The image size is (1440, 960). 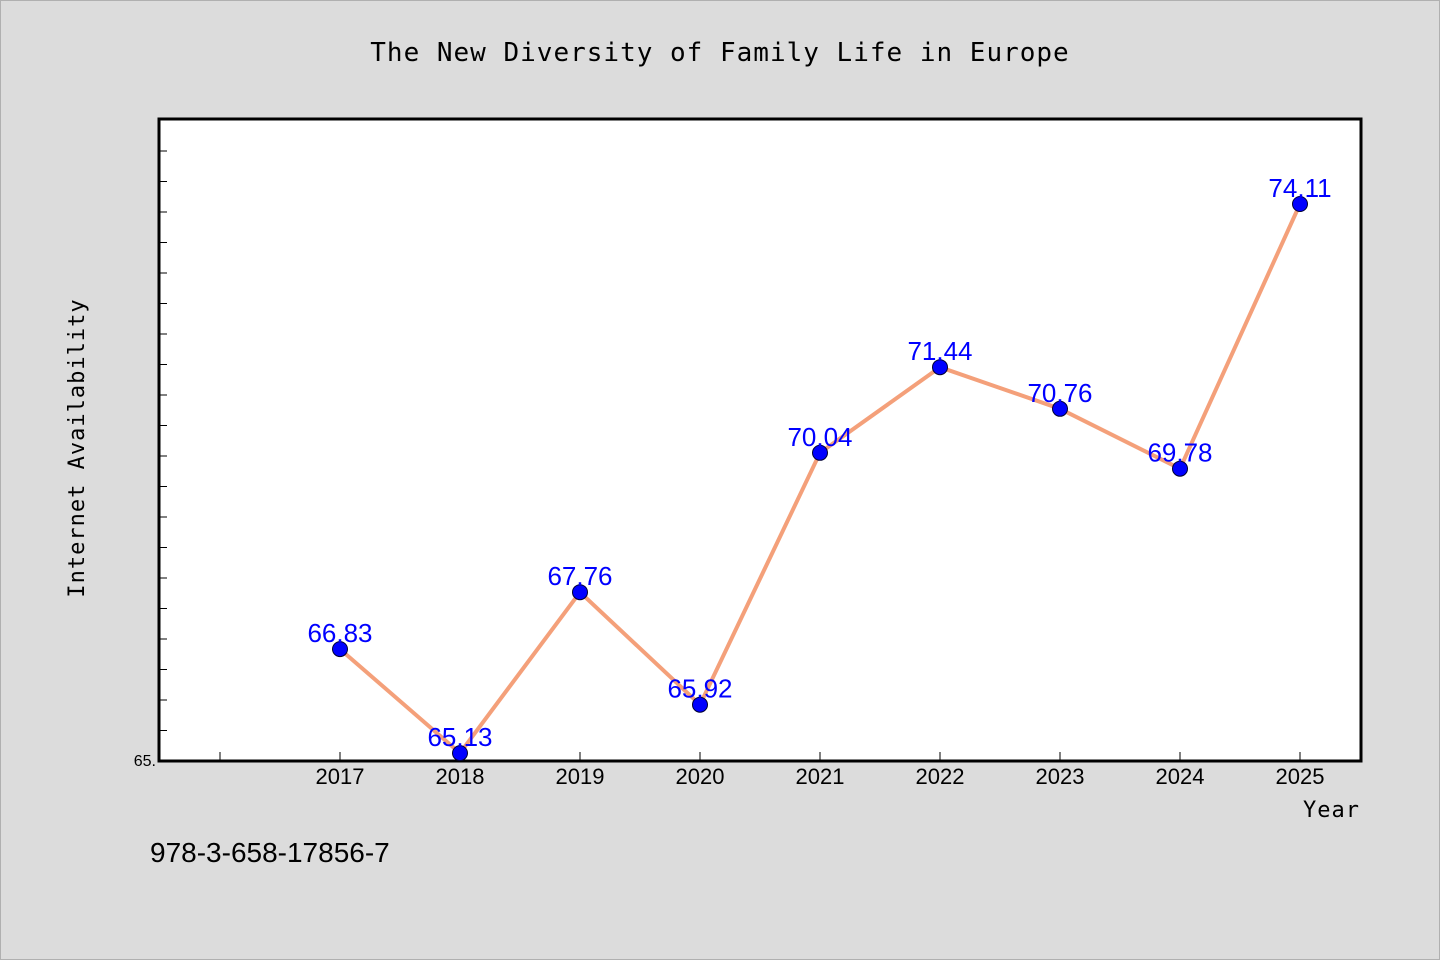 What do you see at coordinates (1179, 453) in the screenshot?
I see `data-label: 69.78` at bounding box center [1179, 453].